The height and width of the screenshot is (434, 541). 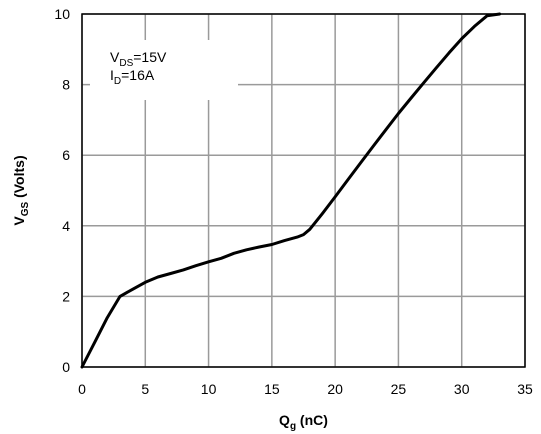 What do you see at coordinates (66, 296) in the screenshot?
I see `y-tick-label: 2` at bounding box center [66, 296].